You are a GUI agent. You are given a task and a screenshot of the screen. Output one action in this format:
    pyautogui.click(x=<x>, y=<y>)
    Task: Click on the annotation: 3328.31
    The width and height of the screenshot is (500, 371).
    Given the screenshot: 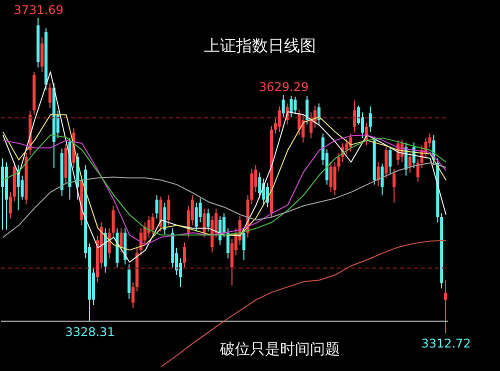 What is the action you would take?
    pyautogui.click(x=90, y=331)
    